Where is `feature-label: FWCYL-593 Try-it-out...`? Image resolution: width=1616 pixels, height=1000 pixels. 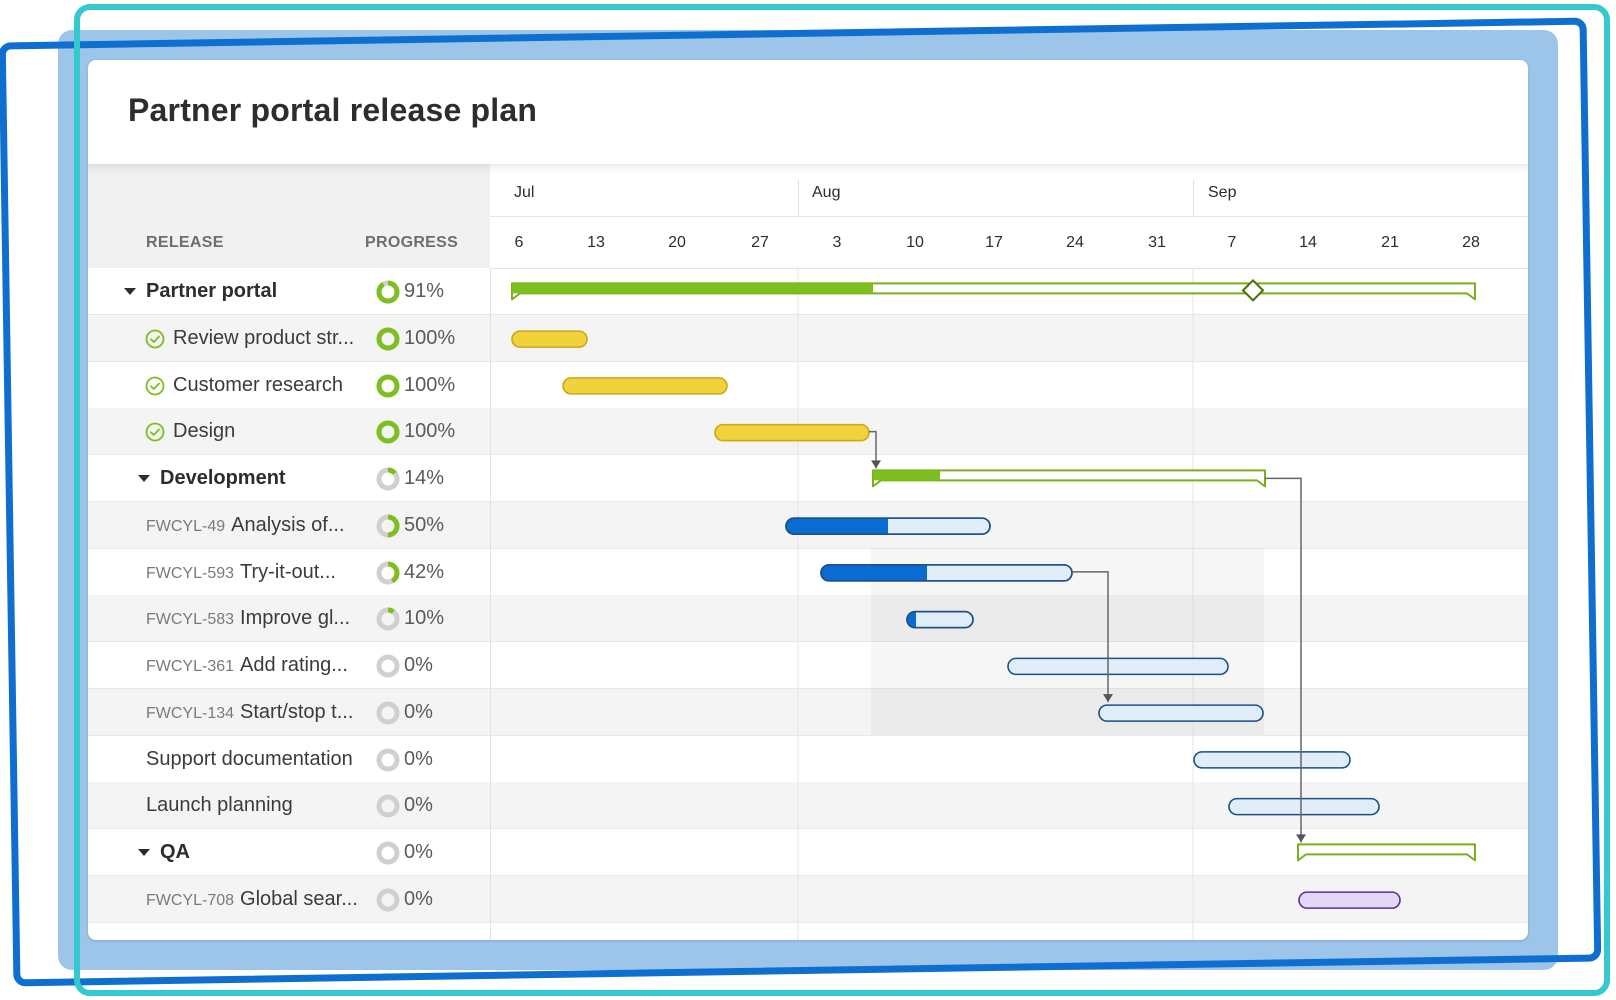
feature-label: FWCYL-593 Try-it-out... is located at coordinates (241, 572).